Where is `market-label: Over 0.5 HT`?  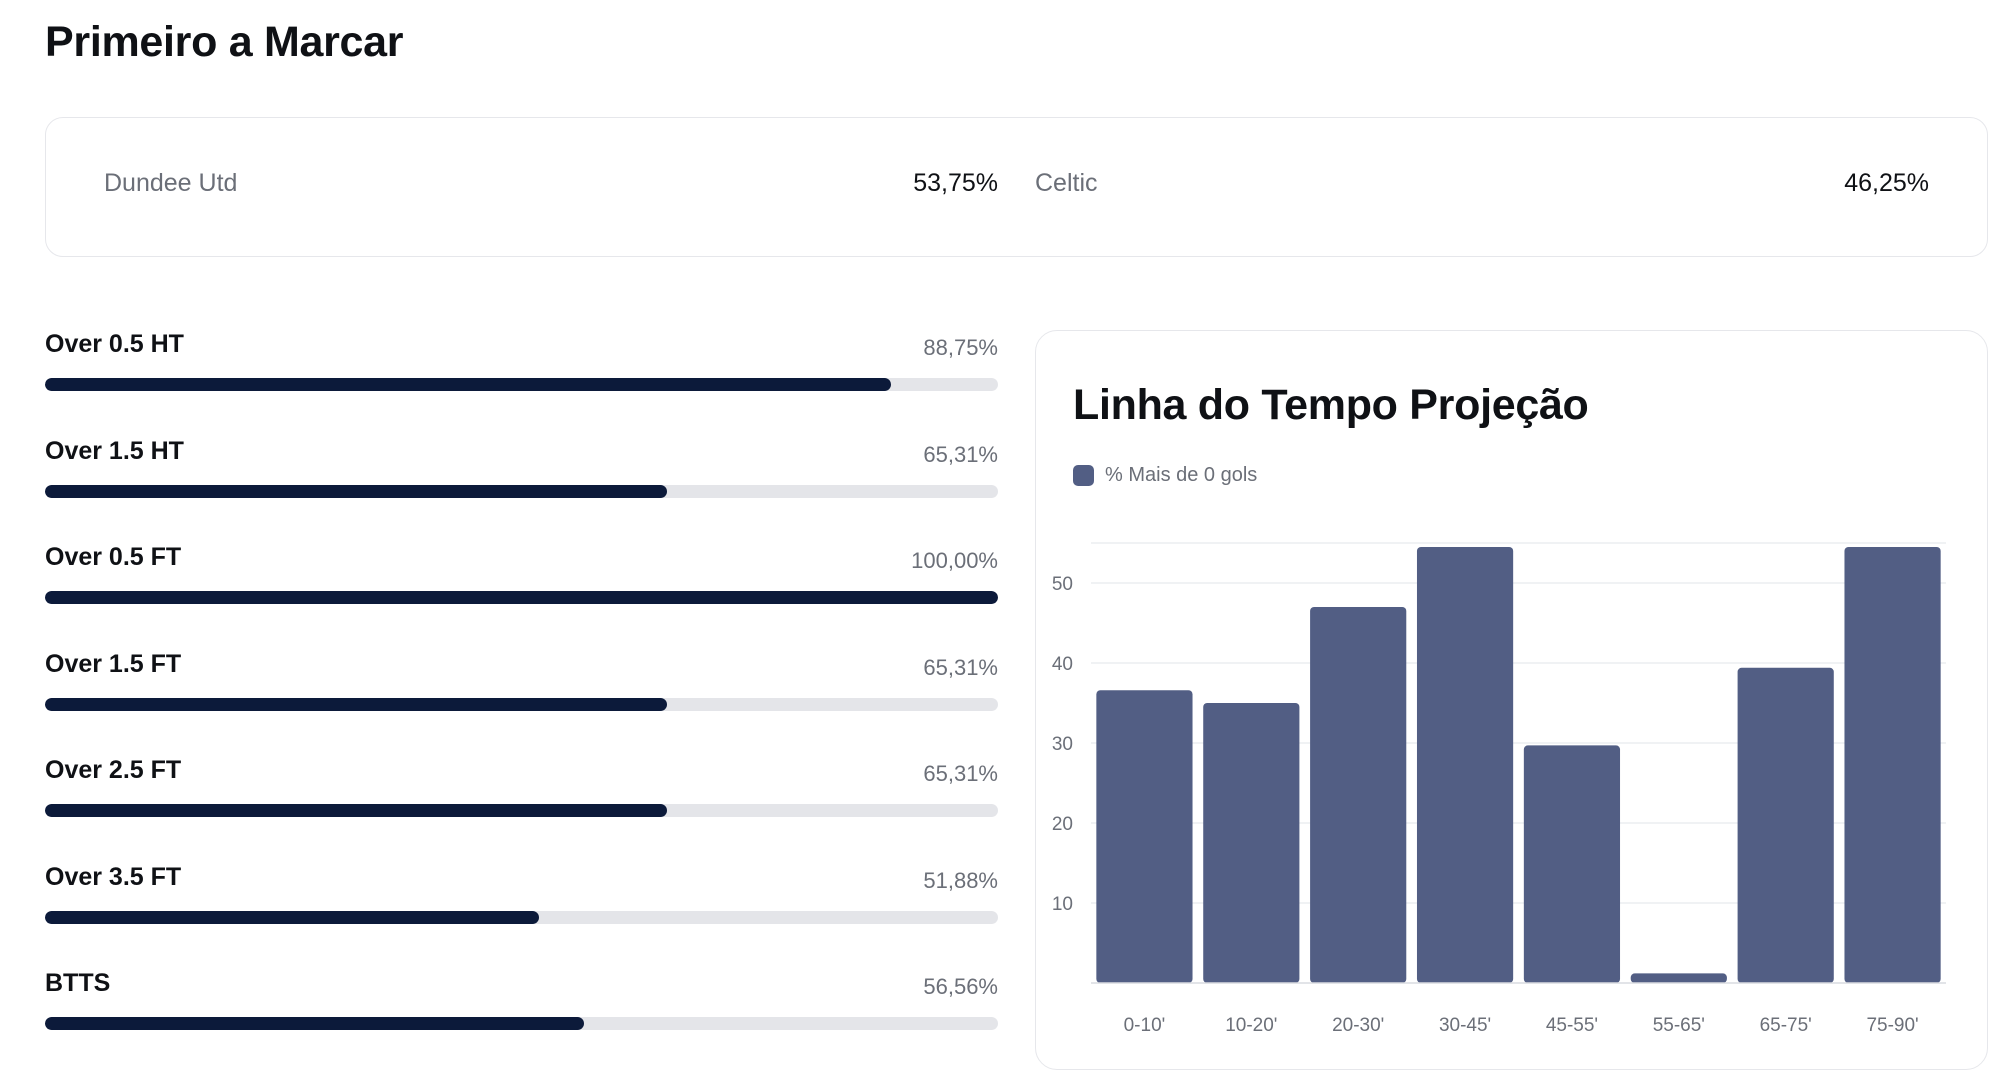
market-label: Over 0.5 HT is located at coordinates (114, 344).